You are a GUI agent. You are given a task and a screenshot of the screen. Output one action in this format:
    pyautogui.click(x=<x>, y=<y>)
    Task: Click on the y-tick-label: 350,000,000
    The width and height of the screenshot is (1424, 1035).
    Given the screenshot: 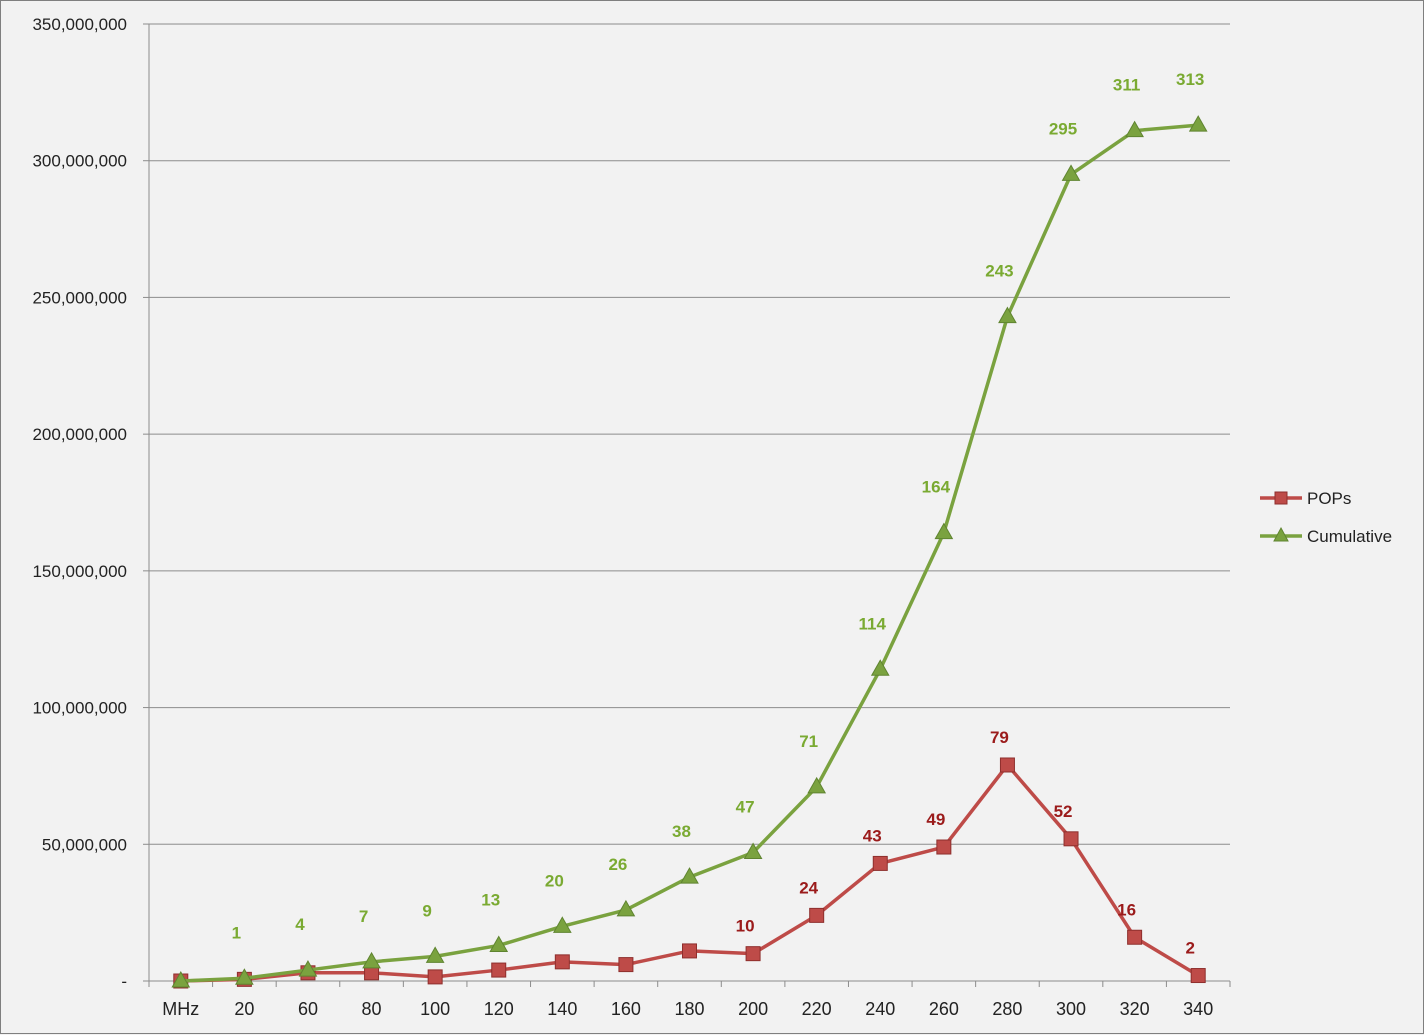 What is the action you would take?
    pyautogui.click(x=79, y=24)
    